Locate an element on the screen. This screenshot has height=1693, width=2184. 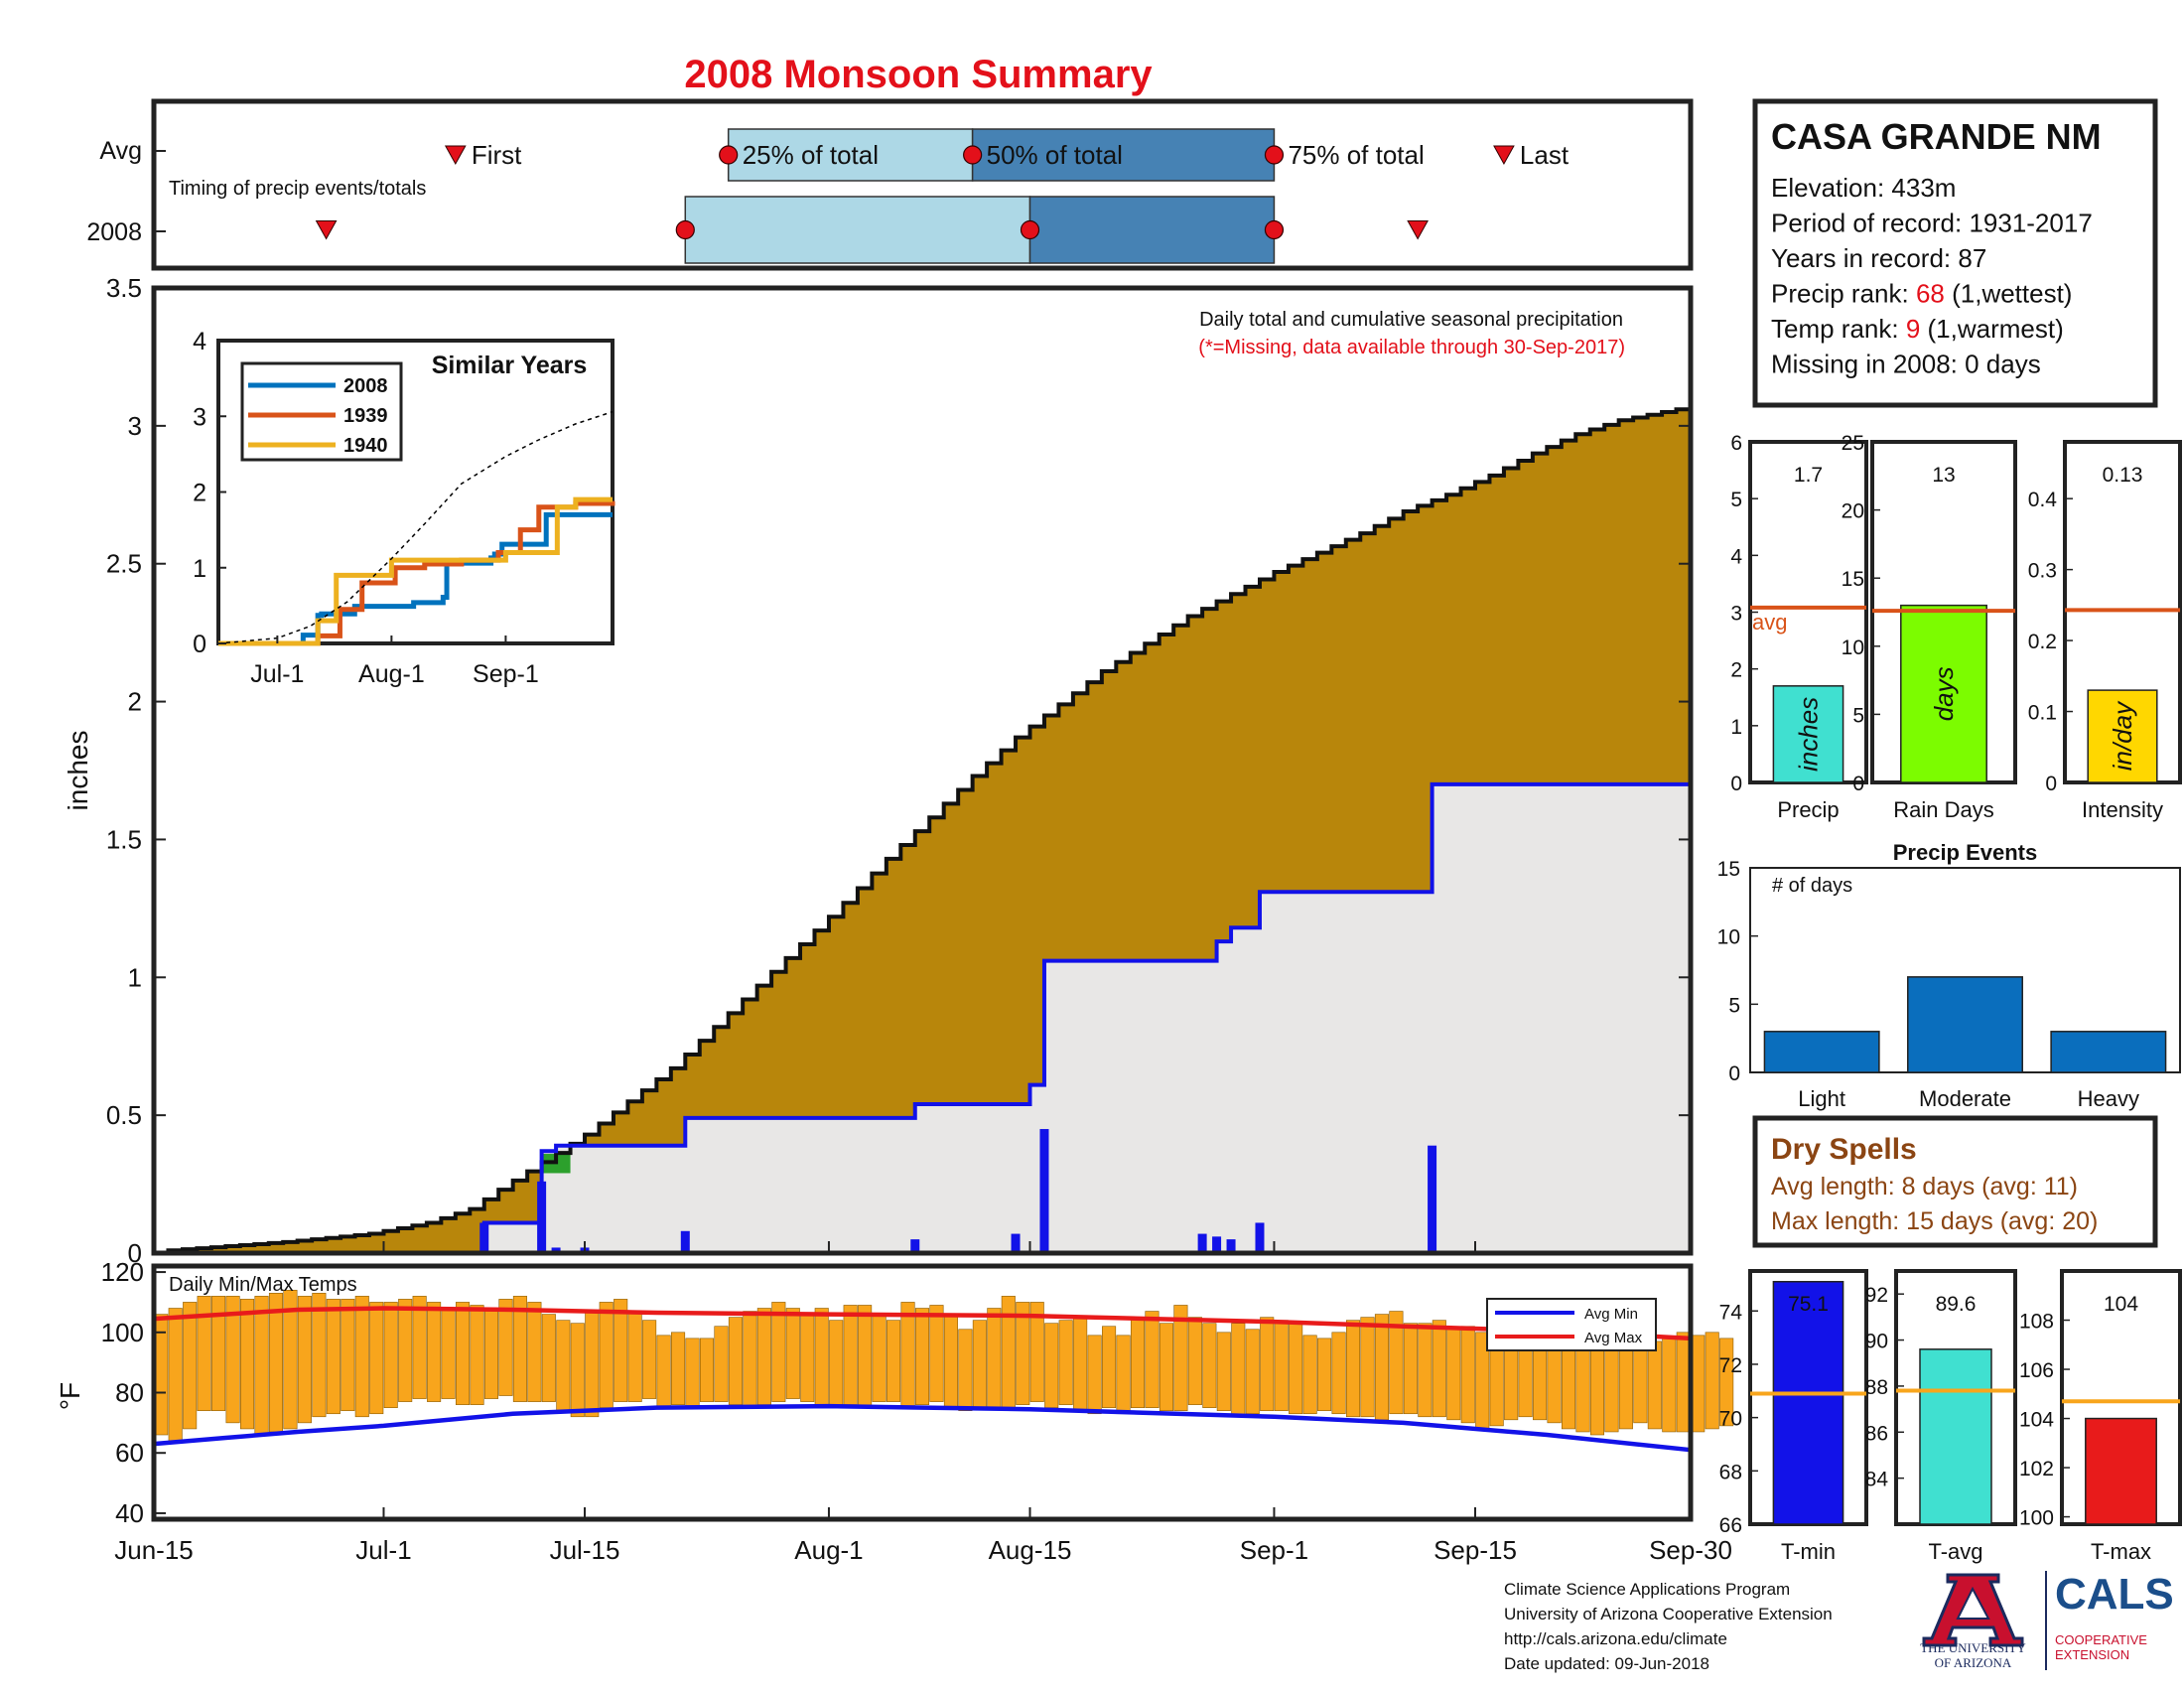
main-y-tick-label: 2.5 is located at coordinates (124, 564).